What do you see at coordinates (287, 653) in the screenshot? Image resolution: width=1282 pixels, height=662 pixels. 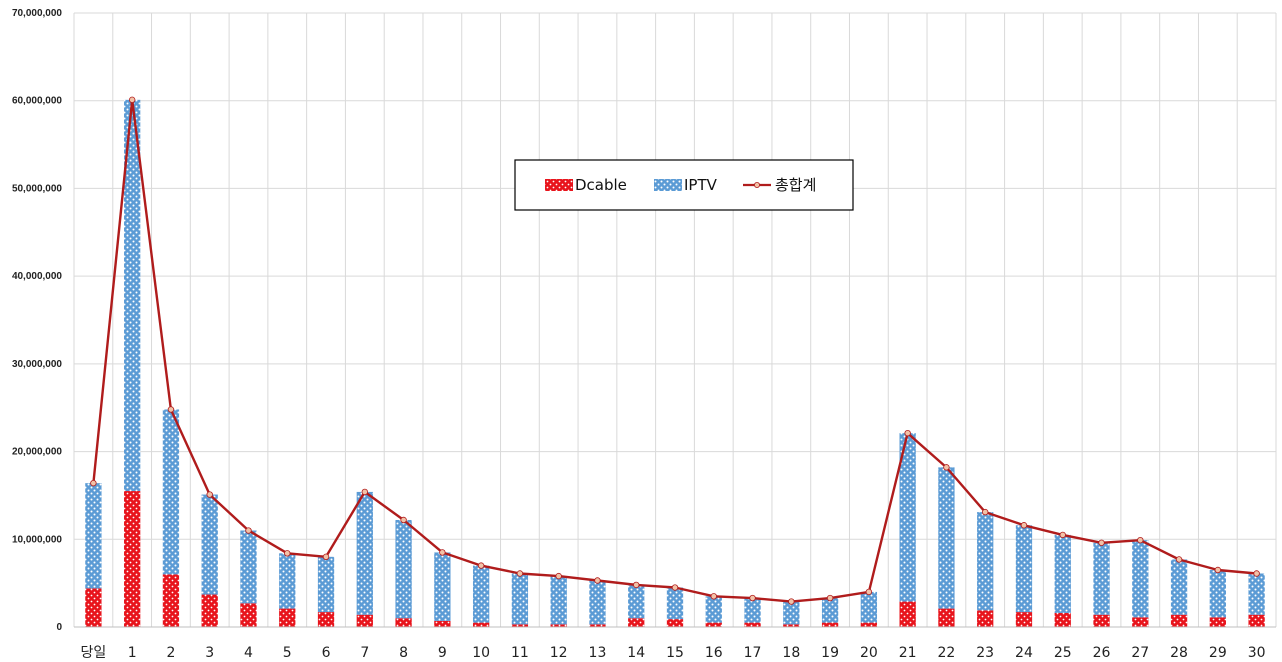 I see `x-tick-label: 5` at bounding box center [287, 653].